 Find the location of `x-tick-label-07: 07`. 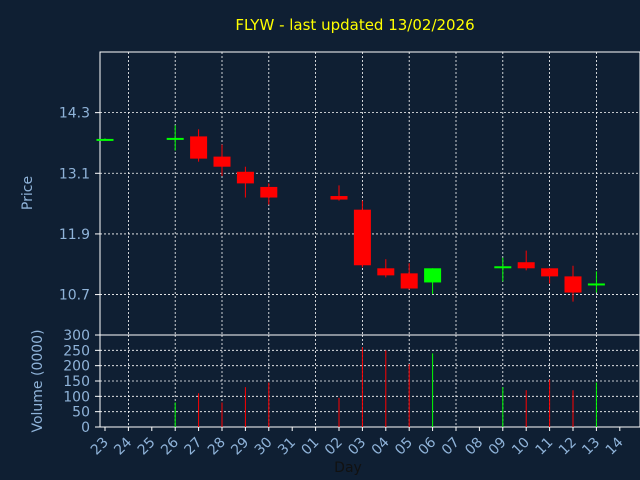

x-tick-label-07: 07 is located at coordinates (451, 447).